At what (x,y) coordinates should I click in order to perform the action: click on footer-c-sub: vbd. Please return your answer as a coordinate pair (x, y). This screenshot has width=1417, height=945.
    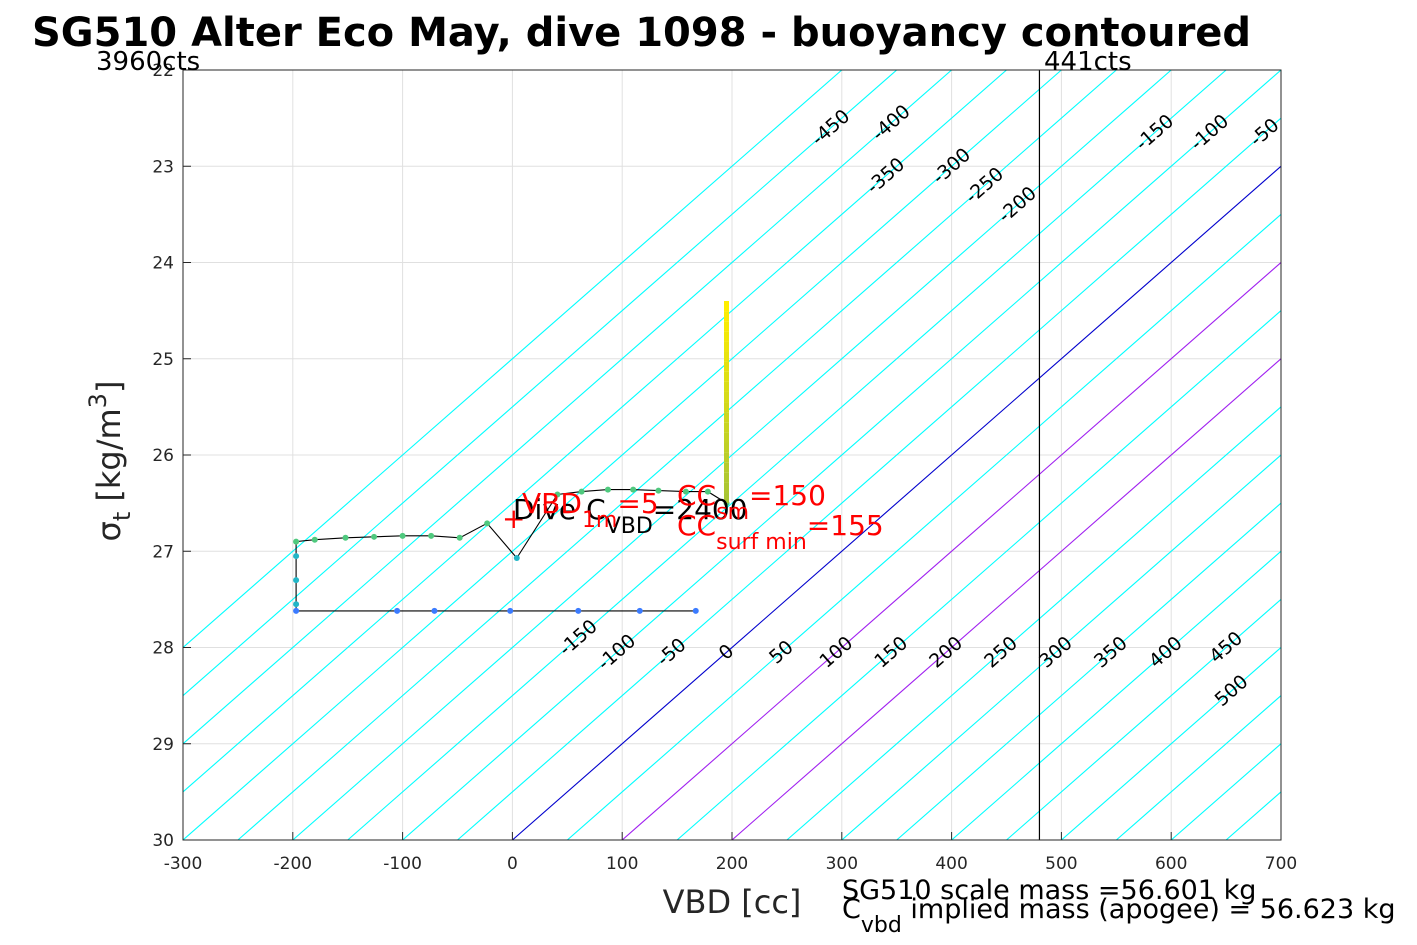
    Looking at the image, I should click on (881, 925).